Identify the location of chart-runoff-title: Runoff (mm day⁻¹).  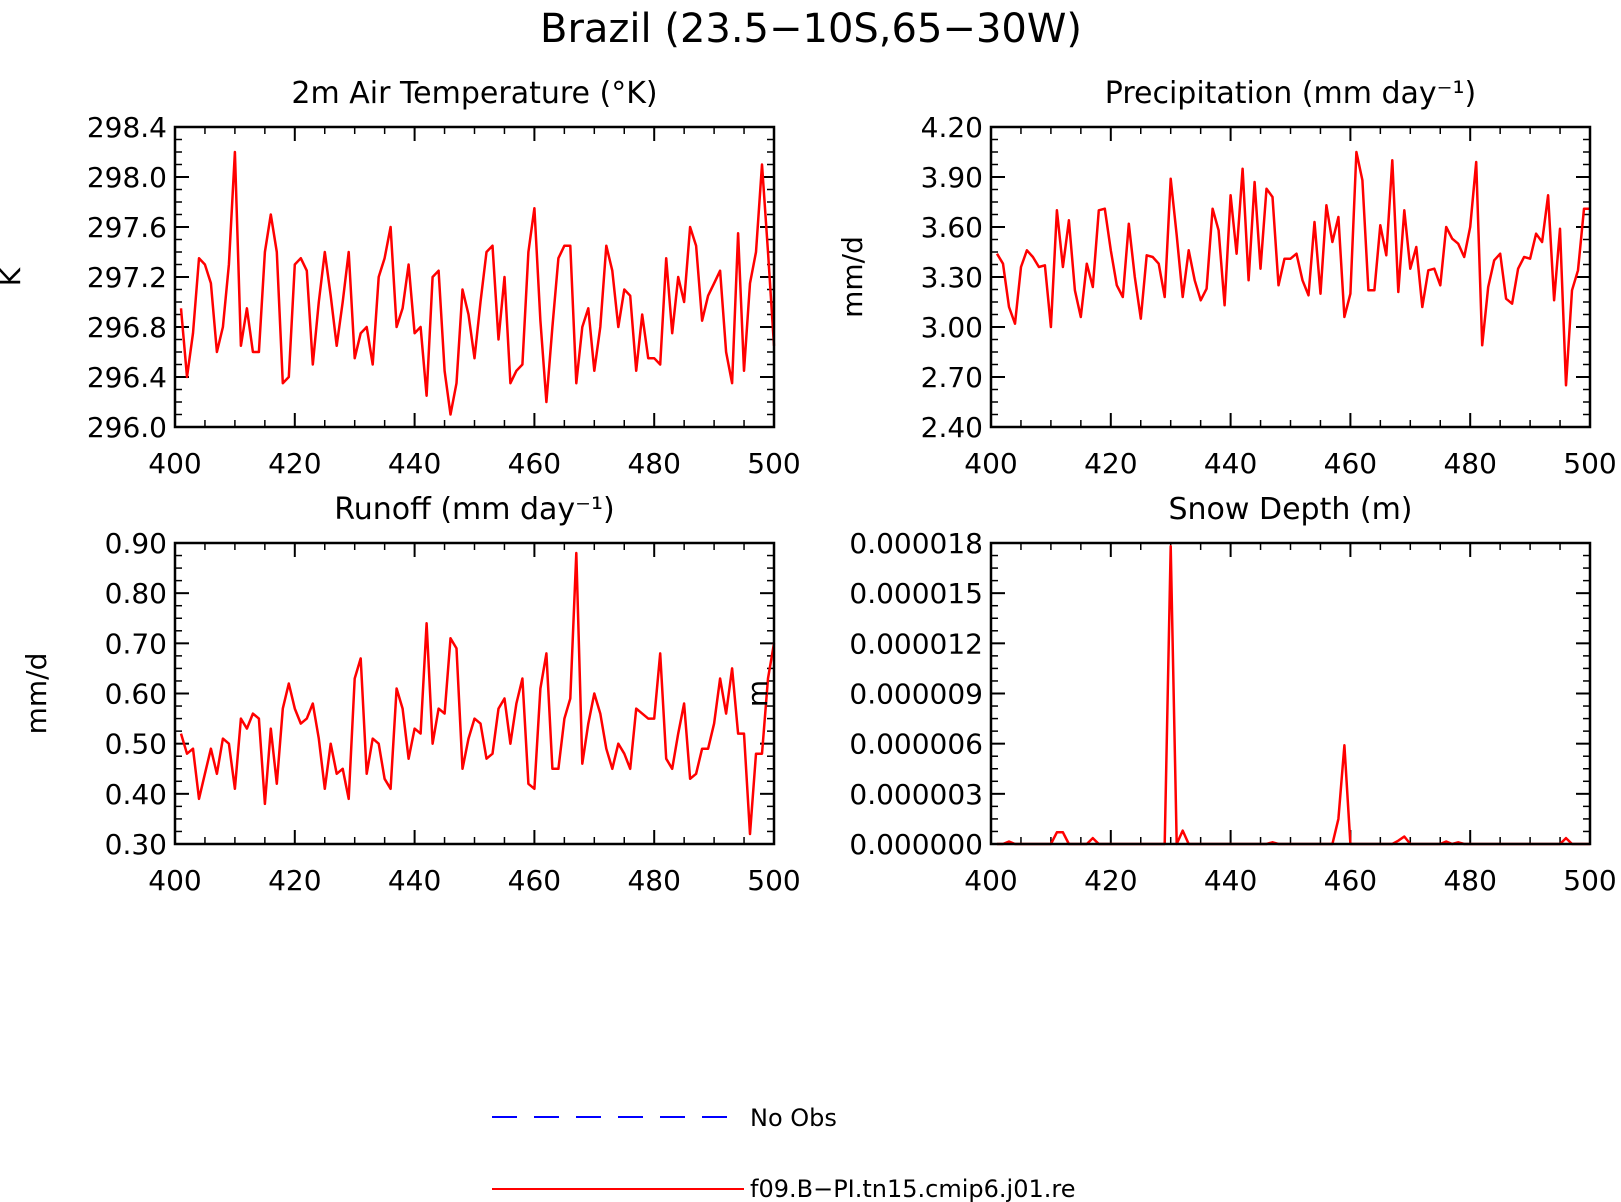
(474, 509).